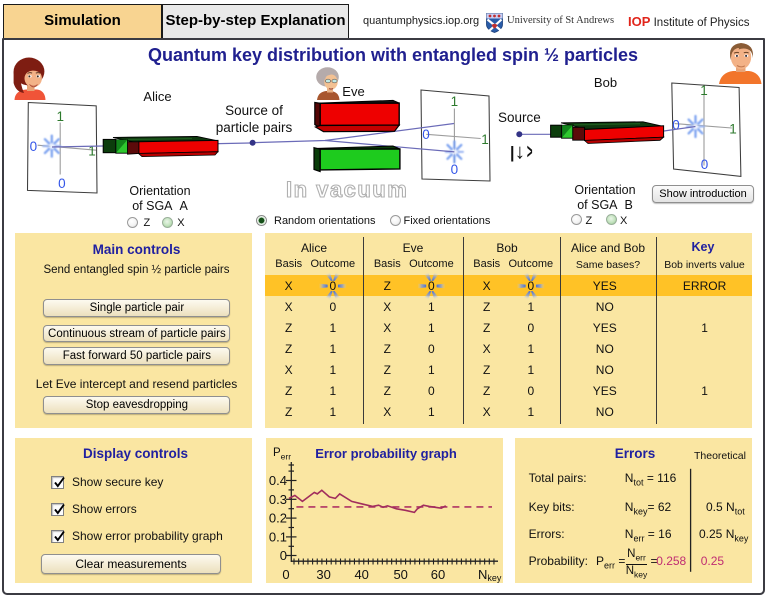 This screenshot has width=770, height=597. What do you see at coordinates (278, 499) in the screenshot?
I see `svg-text: 0.3` at bounding box center [278, 499].